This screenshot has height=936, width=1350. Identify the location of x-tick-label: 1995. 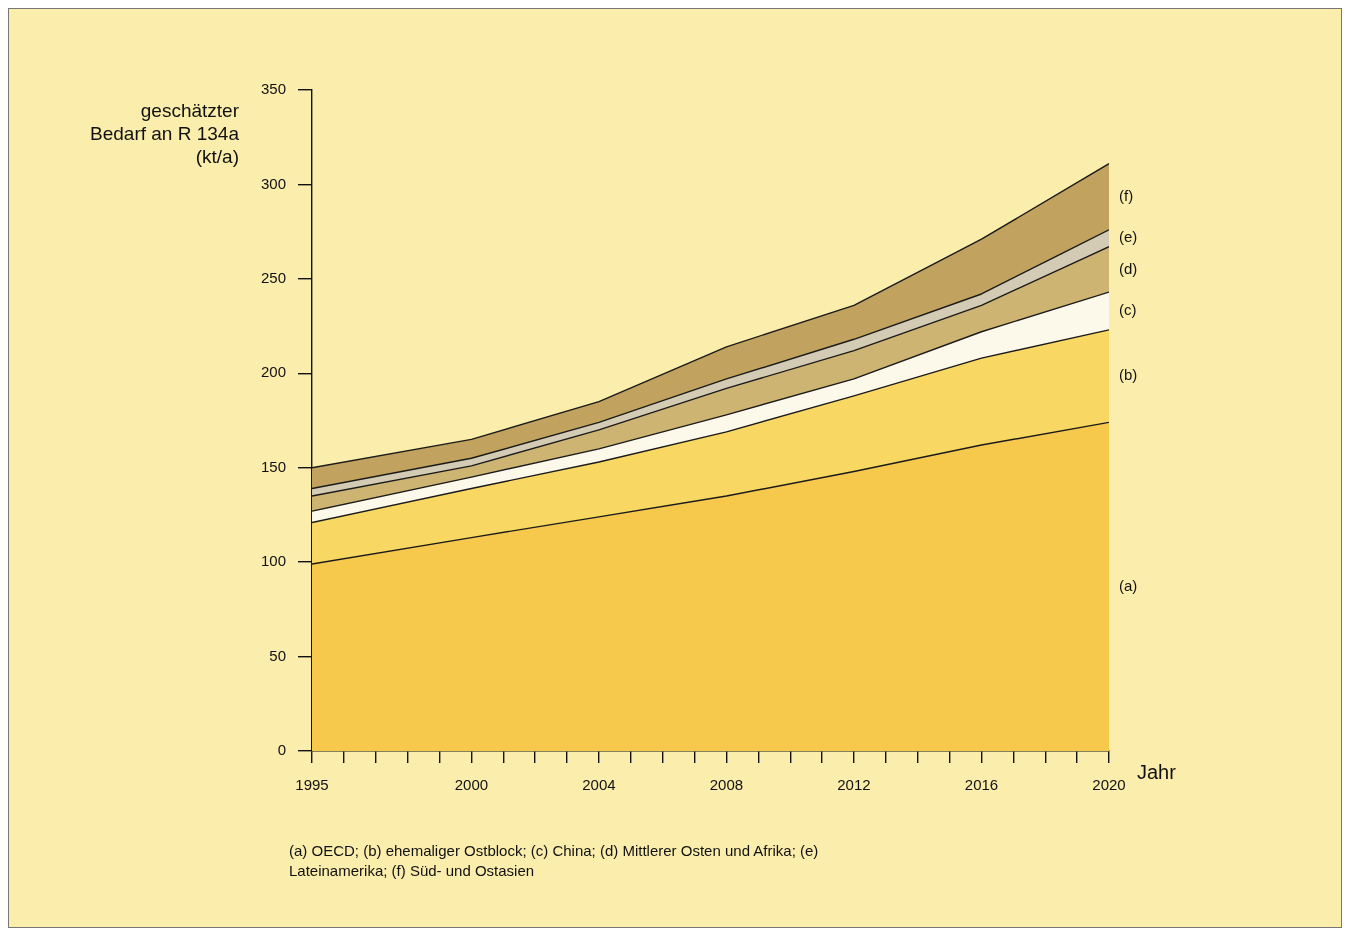
(312, 785).